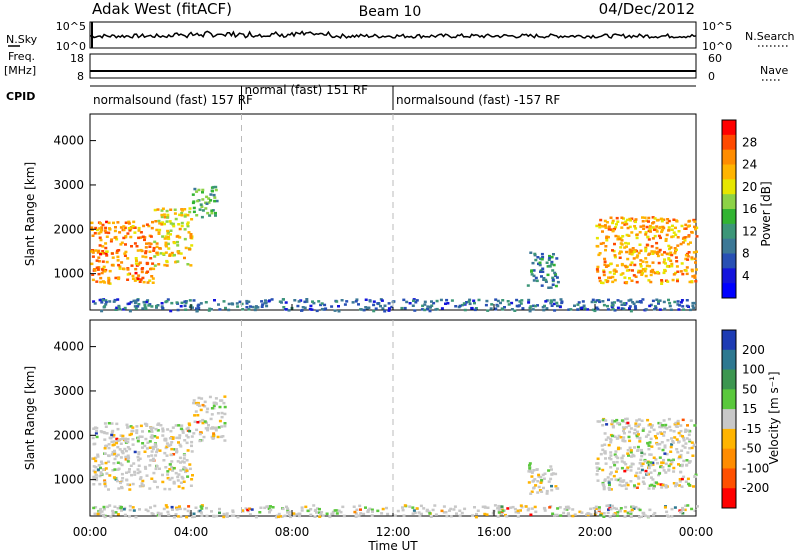  Describe the element at coordinates (68, 274) in the screenshot. I see `y-tick-label: 1000` at that location.